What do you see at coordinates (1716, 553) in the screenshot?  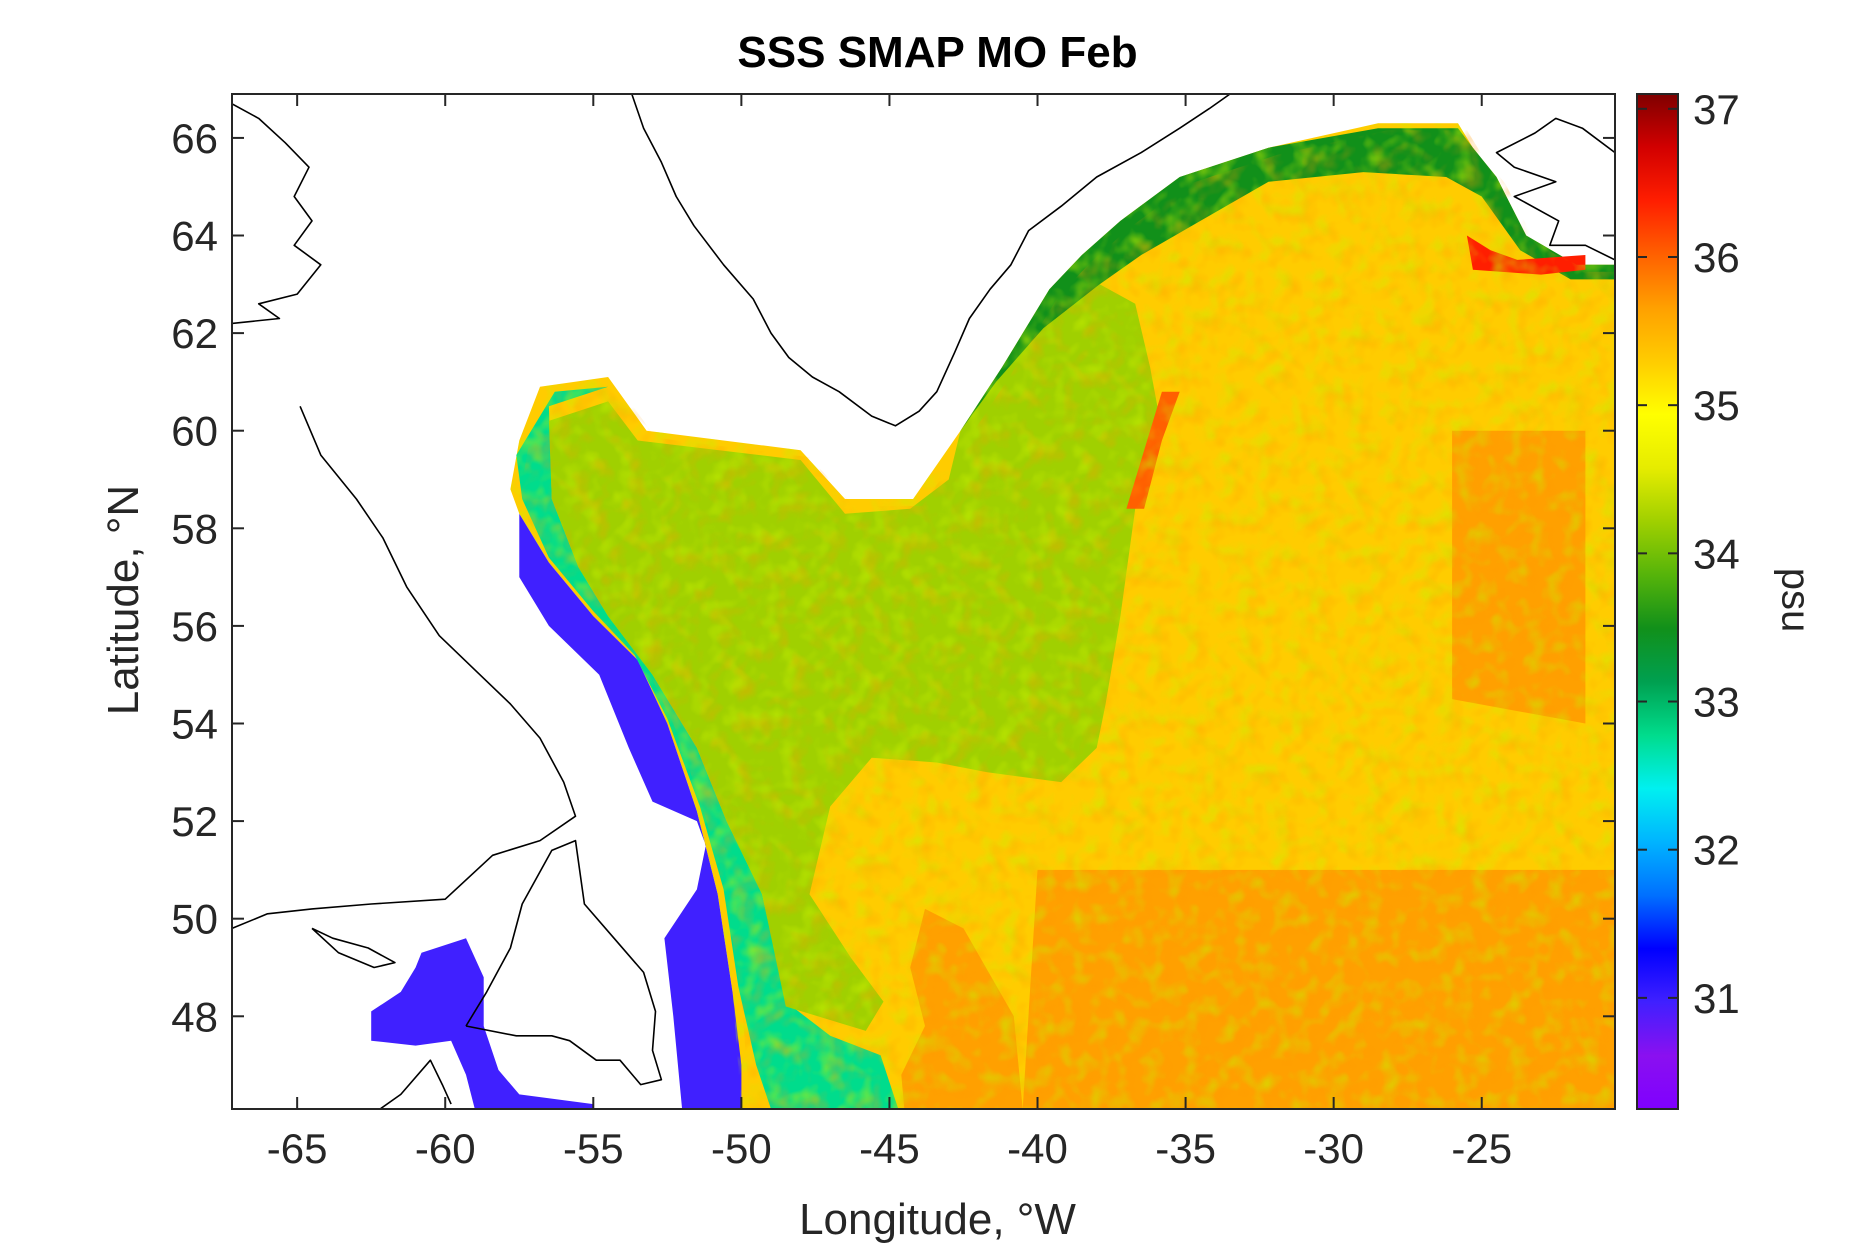 I see `colorbar-tick-label: 34` at bounding box center [1716, 553].